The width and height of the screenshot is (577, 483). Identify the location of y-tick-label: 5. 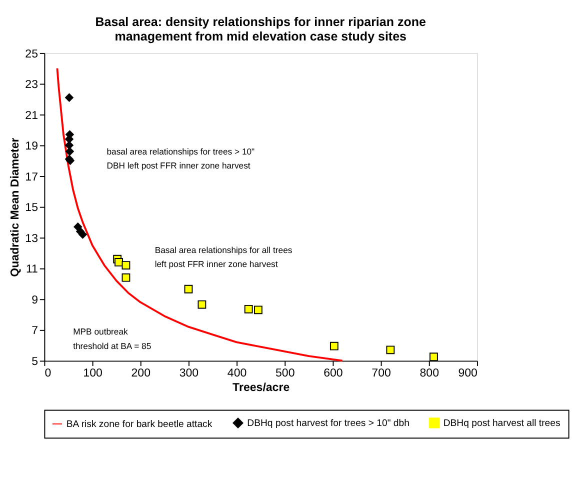
(35, 362).